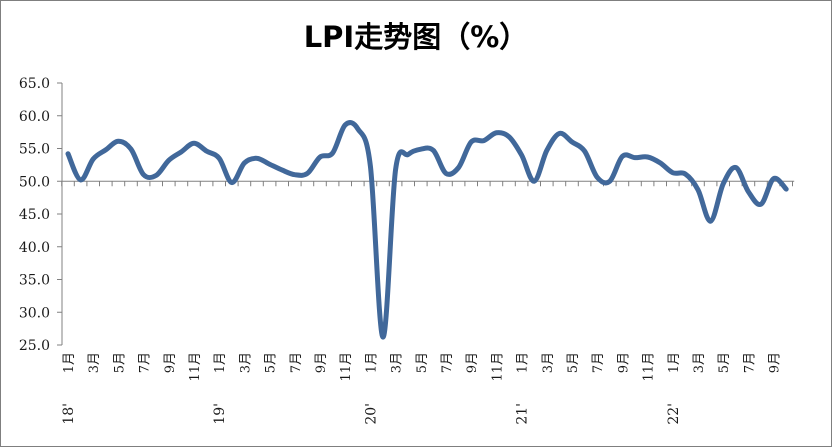  What do you see at coordinates (34, 248) in the screenshot?
I see `y-tick-label: 40.0` at bounding box center [34, 248].